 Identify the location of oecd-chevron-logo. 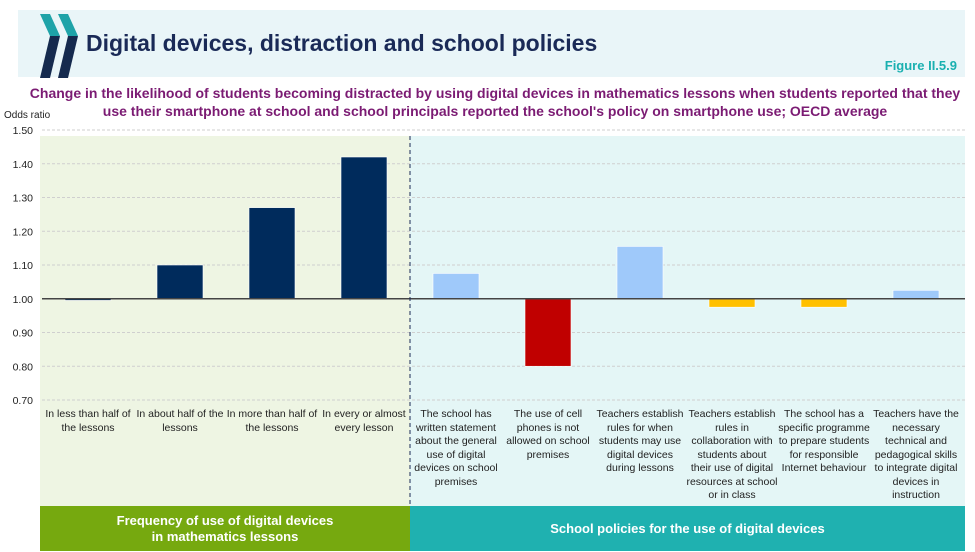
(59, 46).